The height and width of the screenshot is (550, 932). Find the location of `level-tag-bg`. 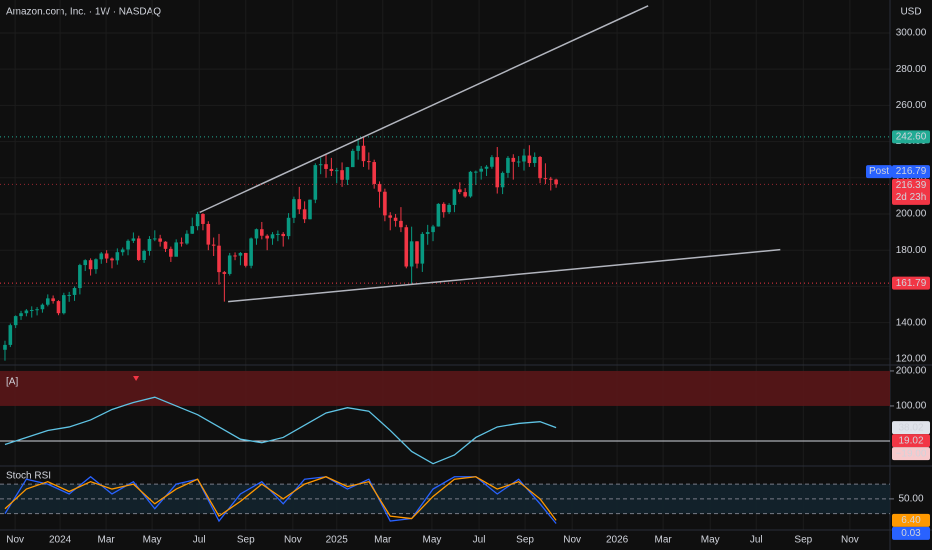

level-tag-bg is located at coordinates (911, 283).